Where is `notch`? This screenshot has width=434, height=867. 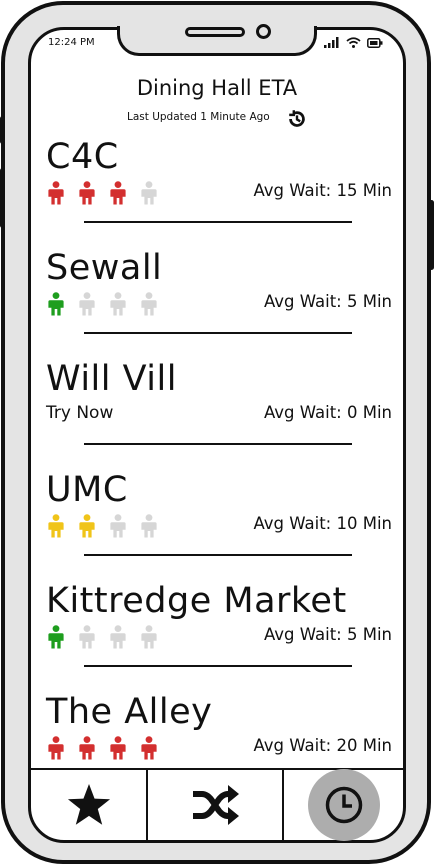 notch is located at coordinates (217, 41).